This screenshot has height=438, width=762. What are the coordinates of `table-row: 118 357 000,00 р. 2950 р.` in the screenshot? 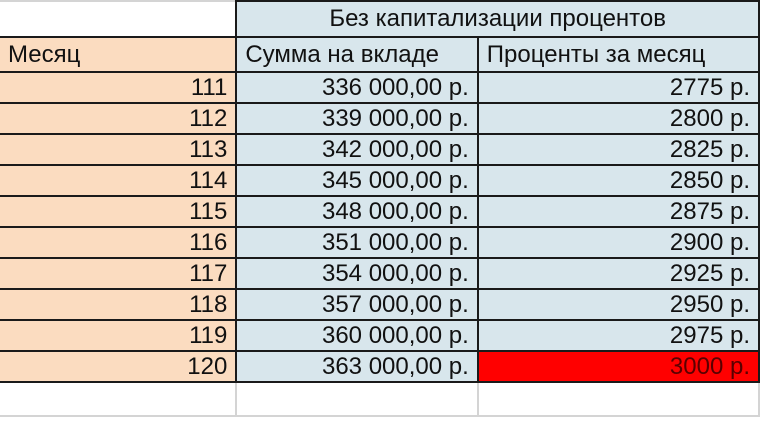 It's located at (380, 304).